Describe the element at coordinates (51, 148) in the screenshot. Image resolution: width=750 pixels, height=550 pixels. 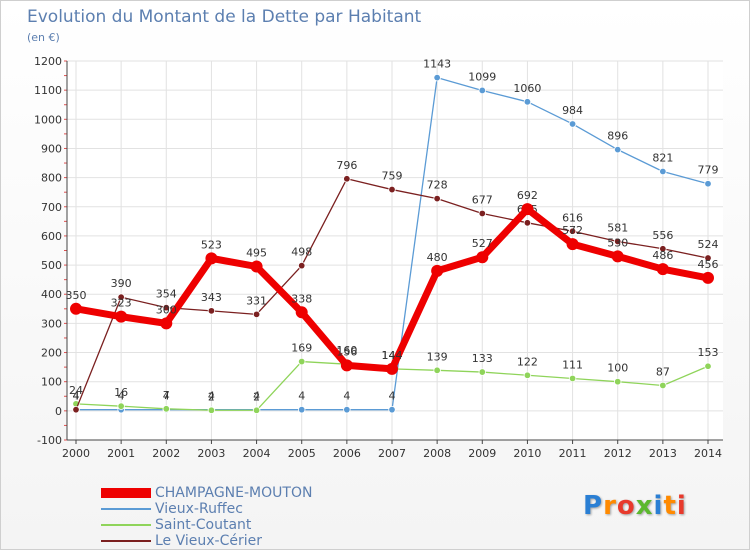
I see `y-tick-label: 900` at that location.